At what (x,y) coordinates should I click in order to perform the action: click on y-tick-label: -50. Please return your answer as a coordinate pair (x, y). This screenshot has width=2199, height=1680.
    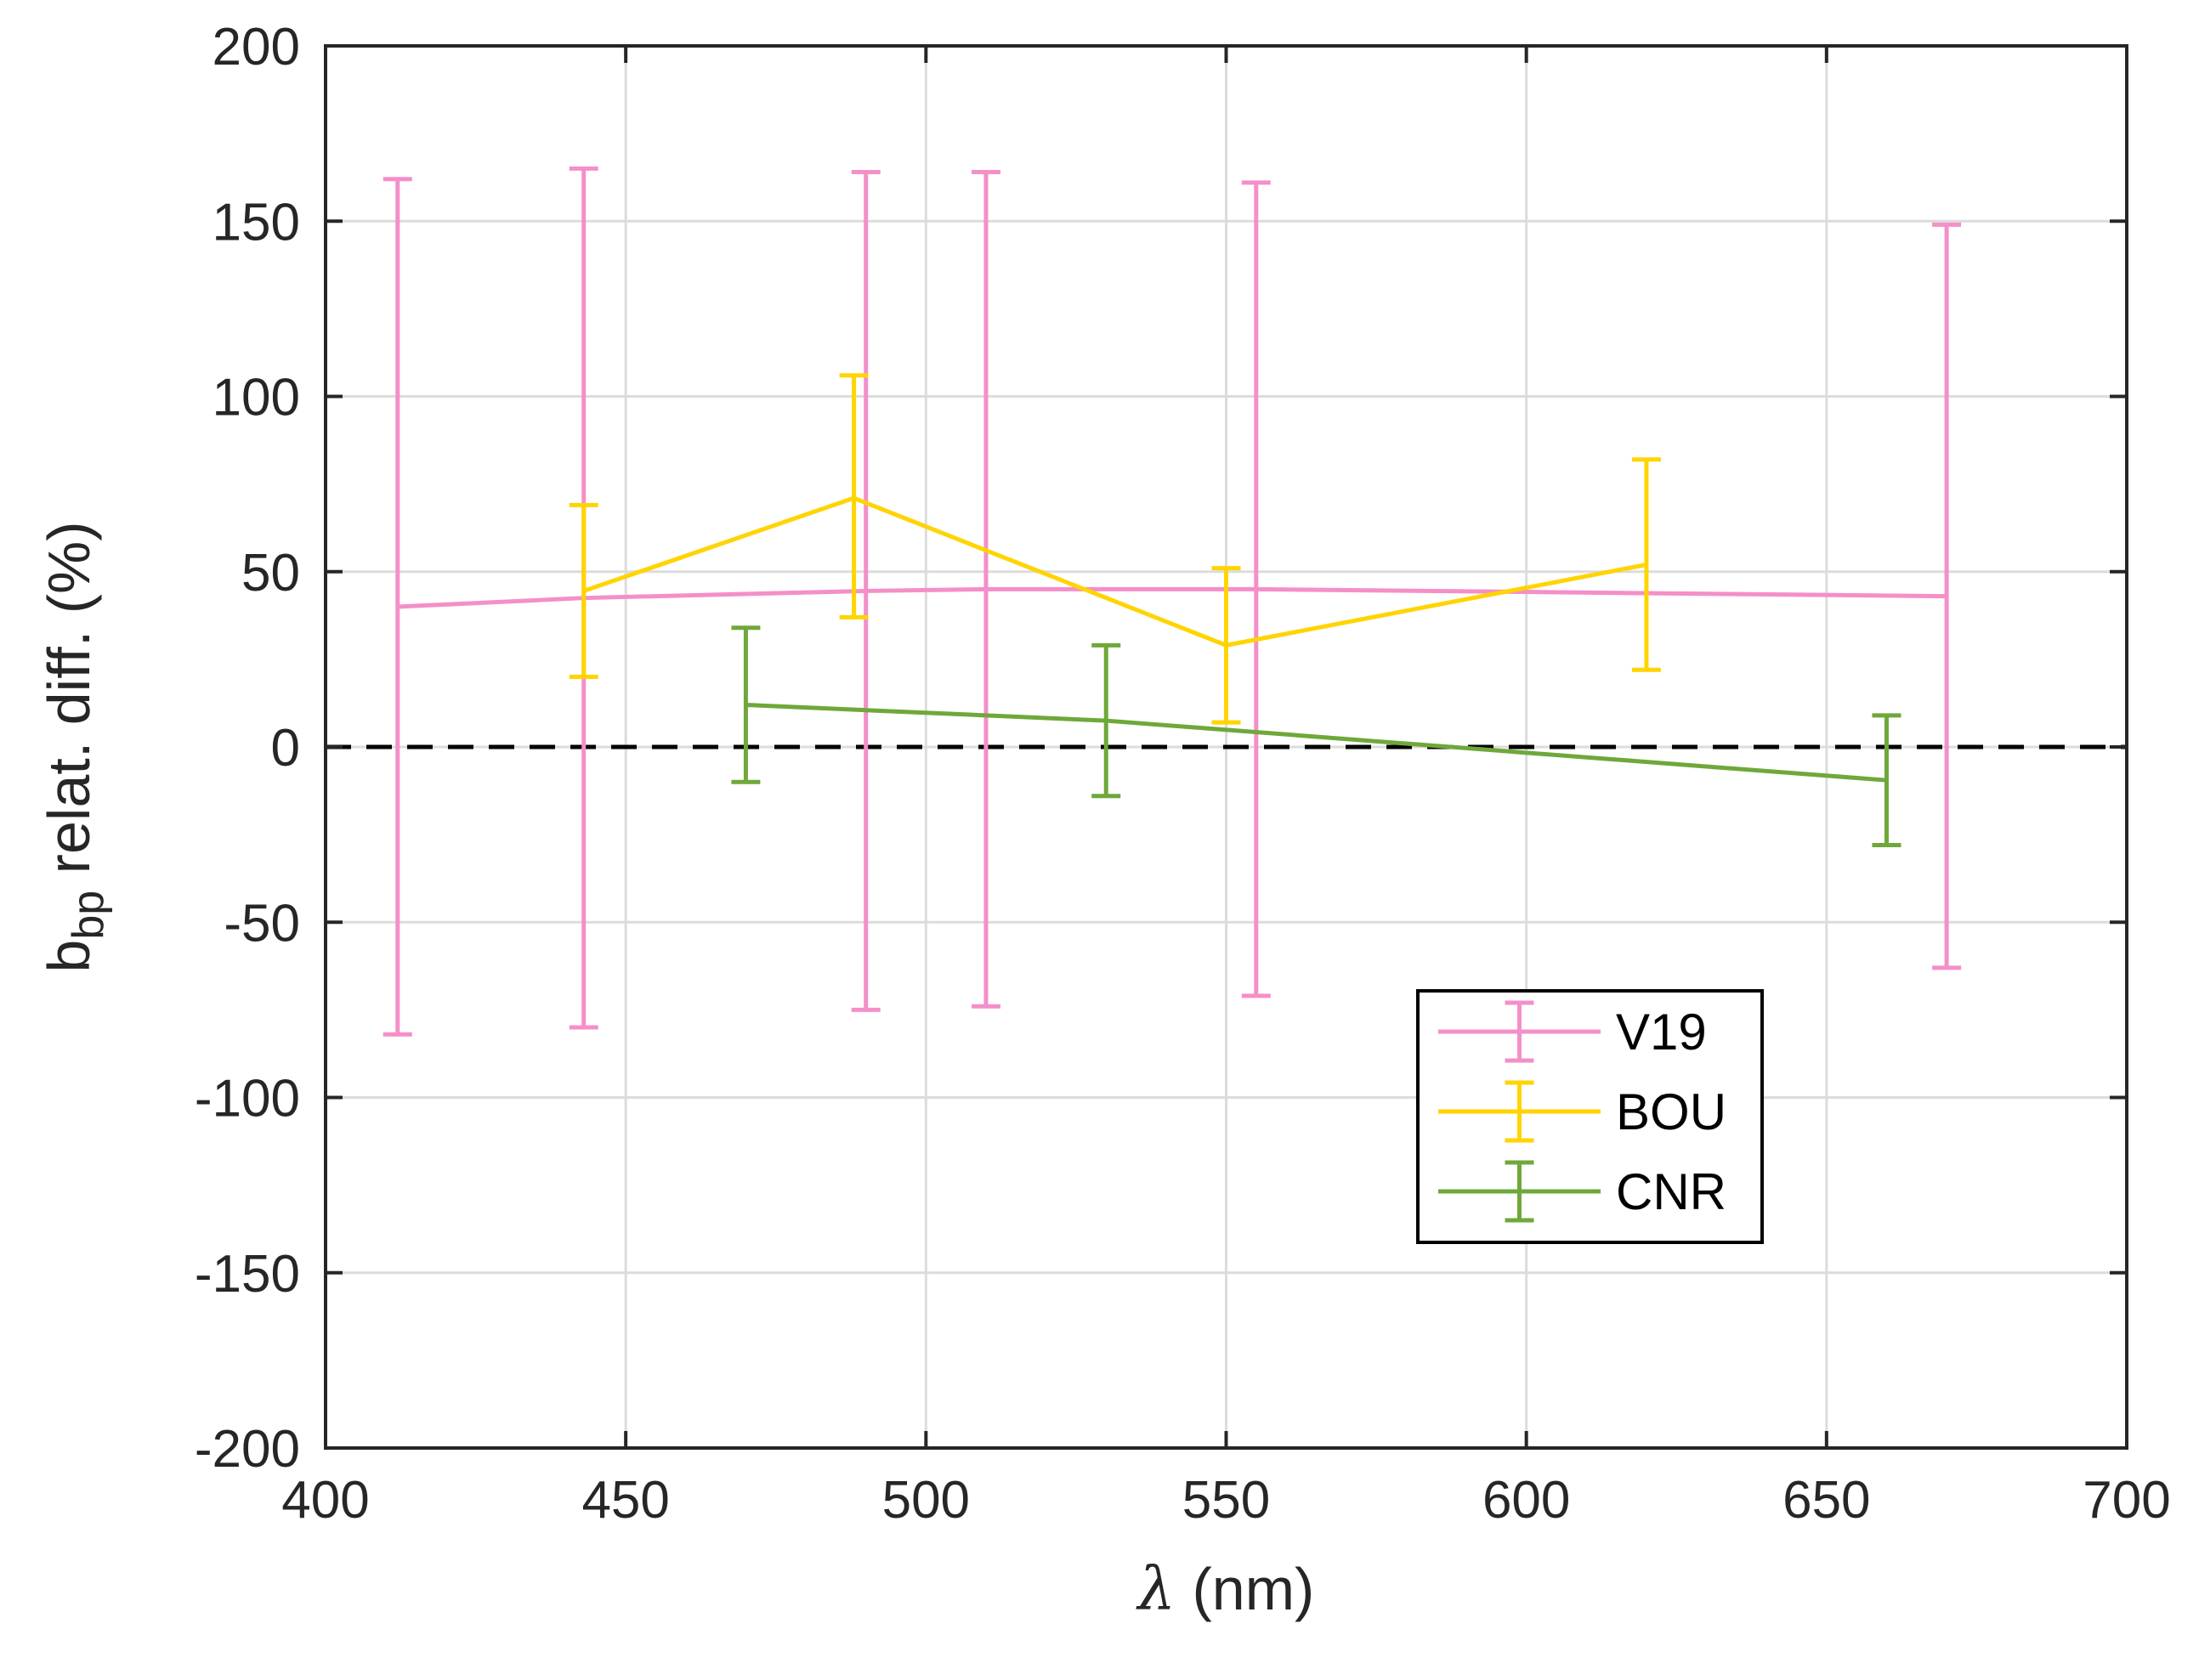
    Looking at the image, I should click on (262, 923).